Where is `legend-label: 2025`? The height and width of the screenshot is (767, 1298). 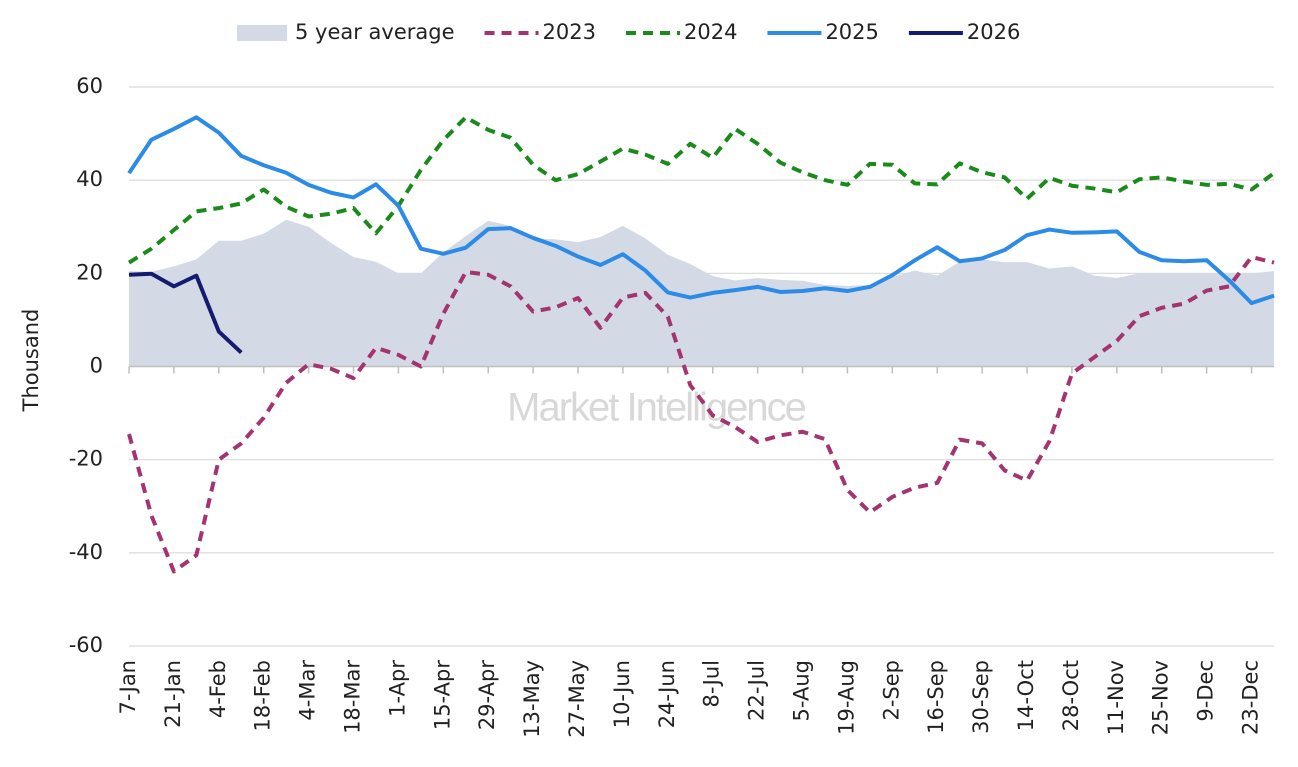
legend-label: 2025 is located at coordinates (851, 32).